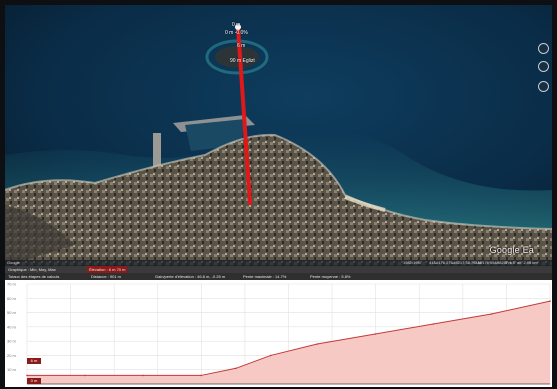  Describe the element at coordinates (157, 154) in the screenshot. I see `harbor-pier` at that location.